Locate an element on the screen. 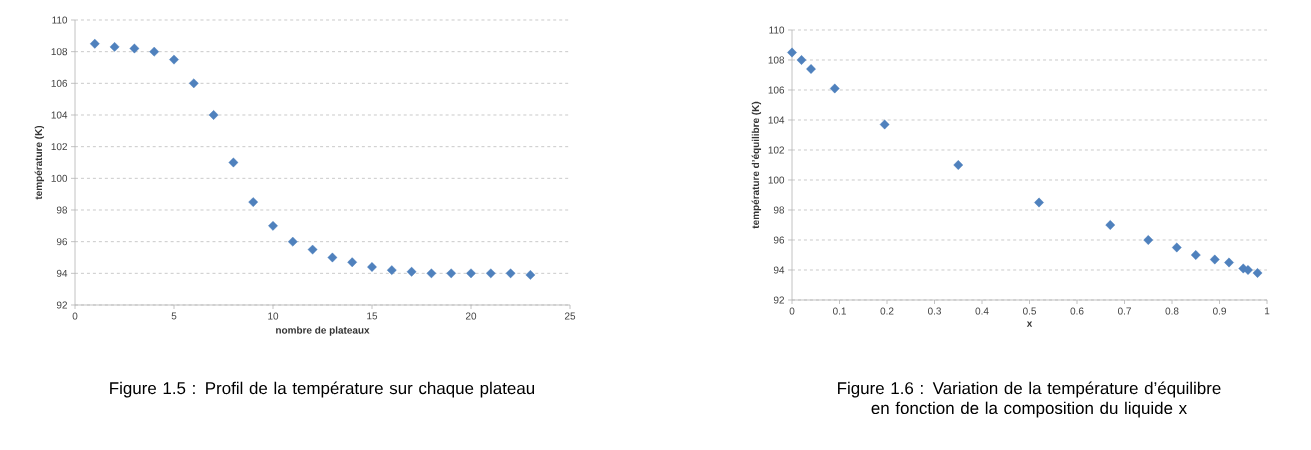  x-tick-label: 0.3 is located at coordinates (934, 311).